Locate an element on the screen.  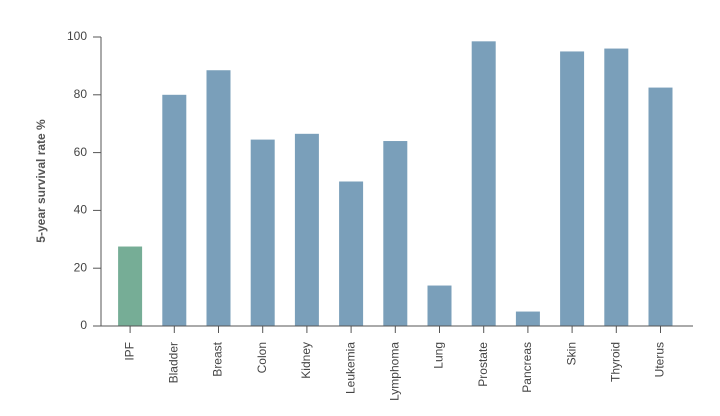
x-tick-label: Leukemia is located at coordinates (350, 368).